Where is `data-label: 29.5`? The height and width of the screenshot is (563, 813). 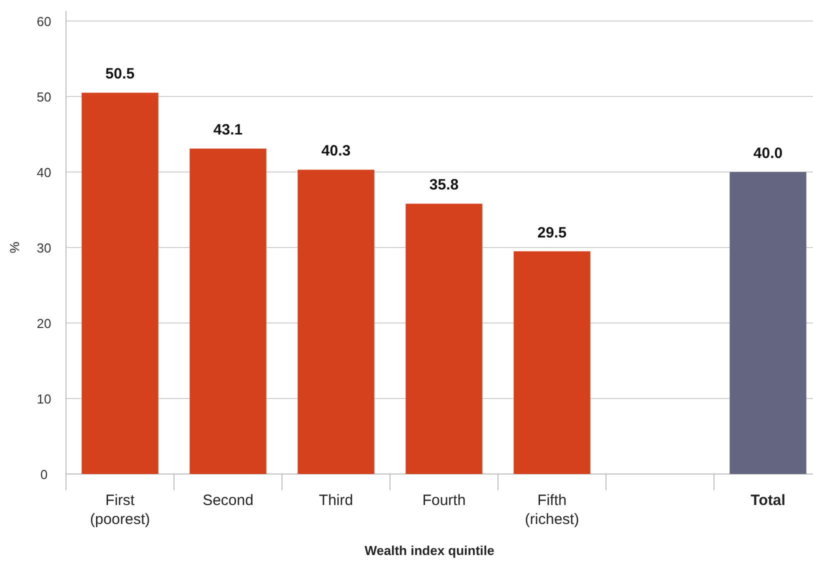
data-label: 29.5 is located at coordinates (552, 233).